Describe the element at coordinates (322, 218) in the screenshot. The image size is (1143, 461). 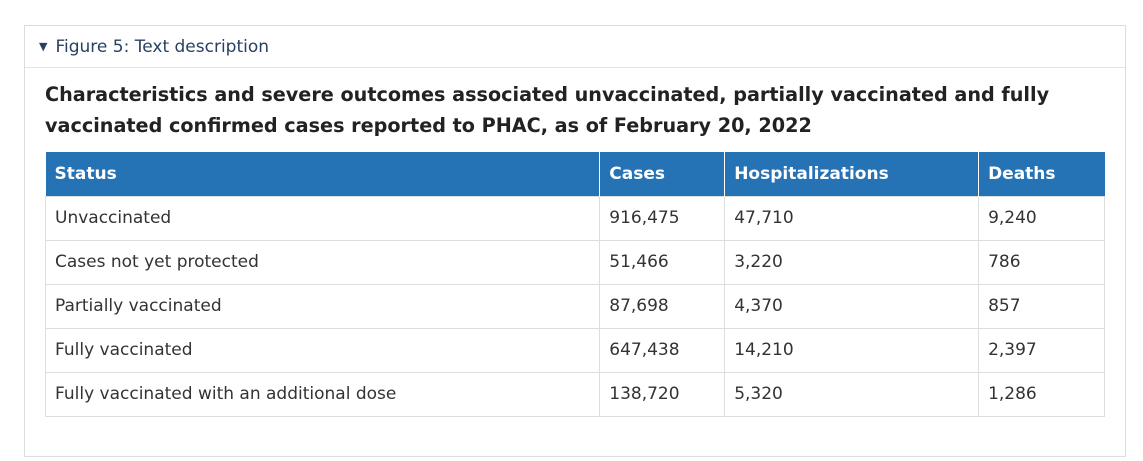
I see `cell-status: Unvaccinated` at that location.